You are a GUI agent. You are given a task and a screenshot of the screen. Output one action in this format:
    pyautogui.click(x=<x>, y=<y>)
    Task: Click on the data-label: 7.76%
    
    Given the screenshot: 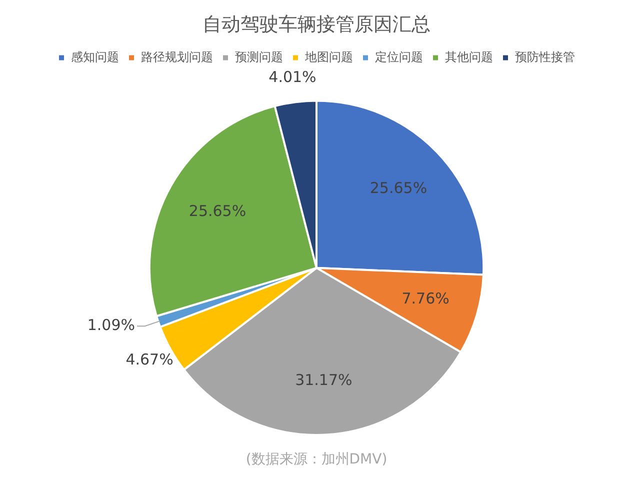 What is the action you would take?
    pyautogui.click(x=426, y=299)
    